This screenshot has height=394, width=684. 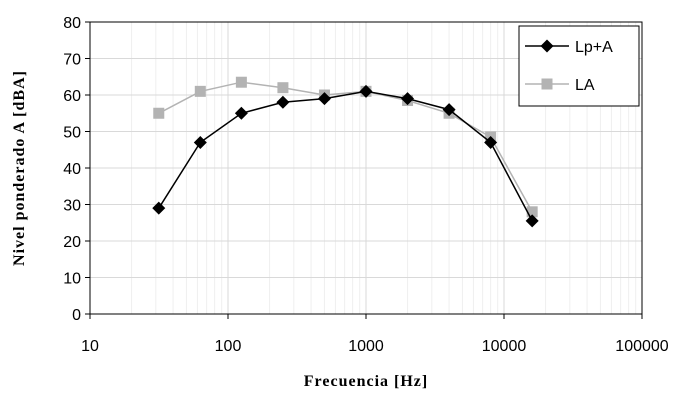 What do you see at coordinates (366, 381) in the screenshot?
I see `x-axis-title: Frecuencia [Hz]` at bounding box center [366, 381].